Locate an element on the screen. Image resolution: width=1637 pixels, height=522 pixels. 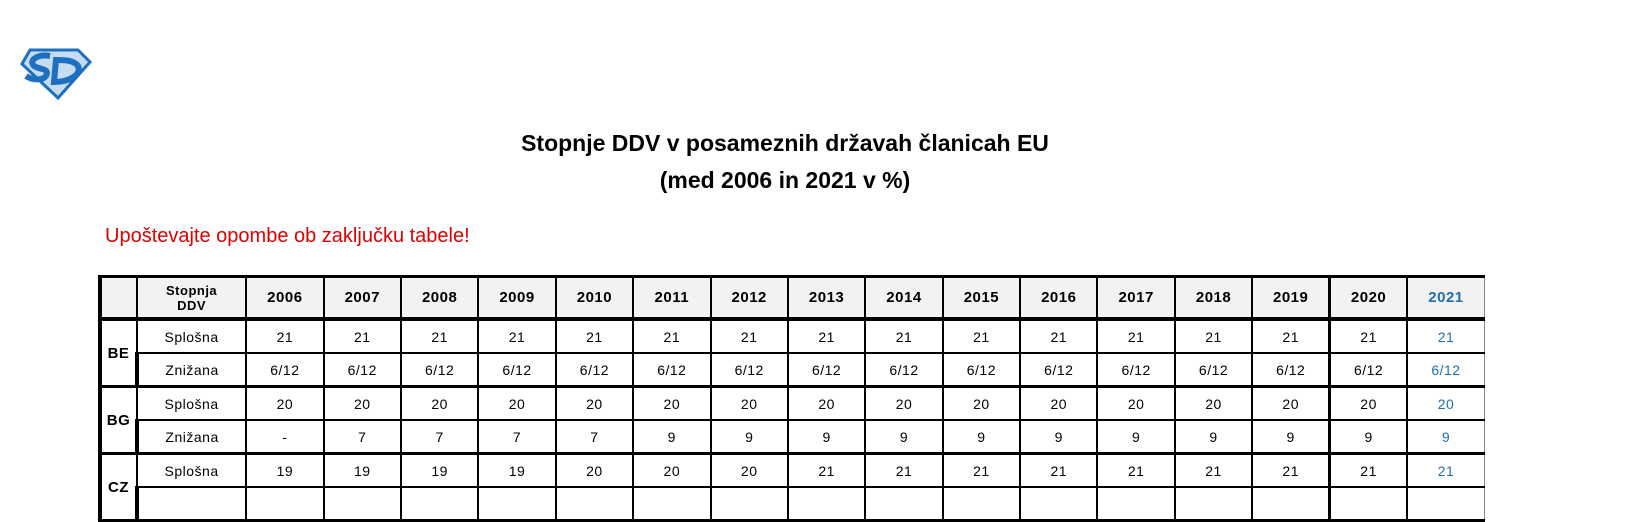
year-header-2018: 2018 is located at coordinates (1213, 298).